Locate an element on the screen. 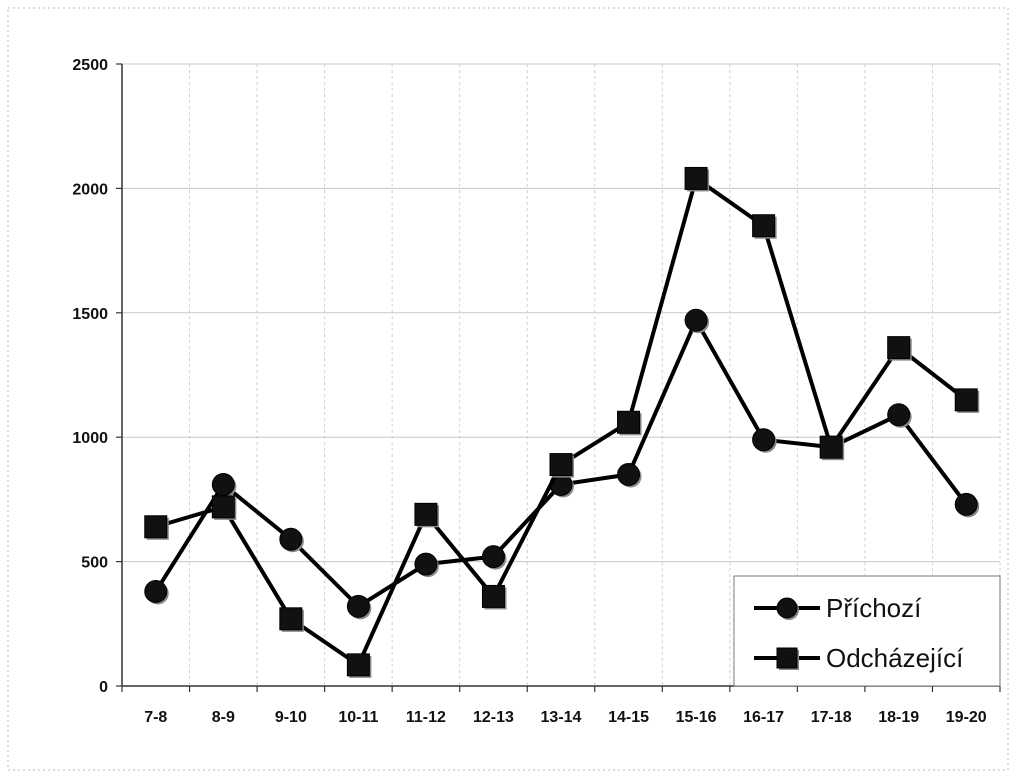 The height and width of the screenshot is (778, 1016). x-tick-label: 19-20 is located at coordinates (966, 717).